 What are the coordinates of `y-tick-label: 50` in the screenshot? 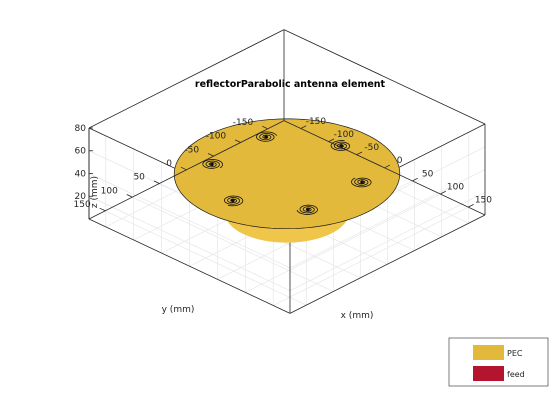 It's located at (139, 178).